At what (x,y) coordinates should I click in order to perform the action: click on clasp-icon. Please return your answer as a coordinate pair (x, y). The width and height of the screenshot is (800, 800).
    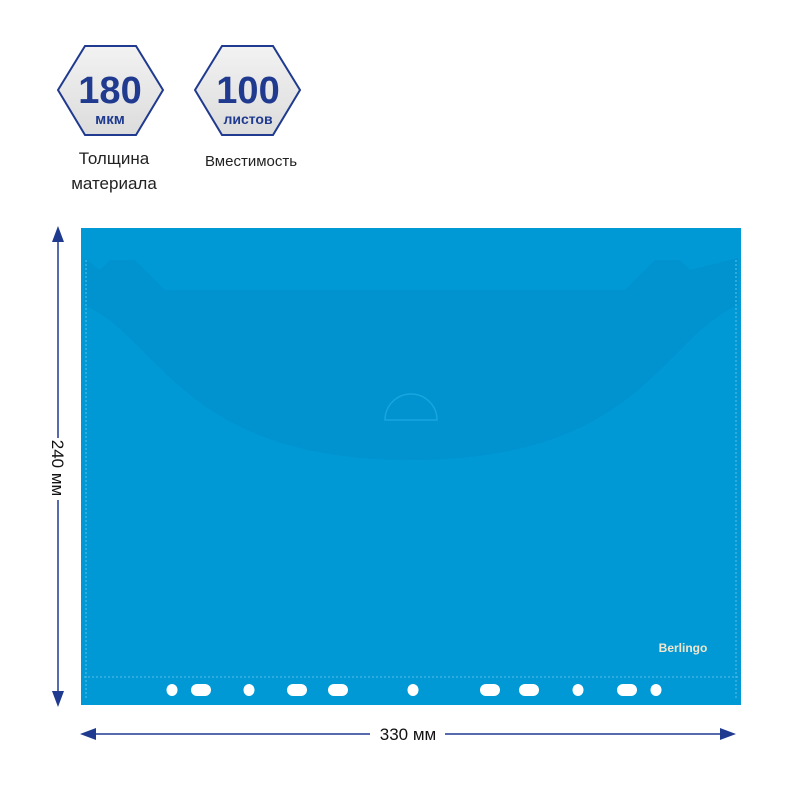
    Looking at the image, I should click on (411, 407).